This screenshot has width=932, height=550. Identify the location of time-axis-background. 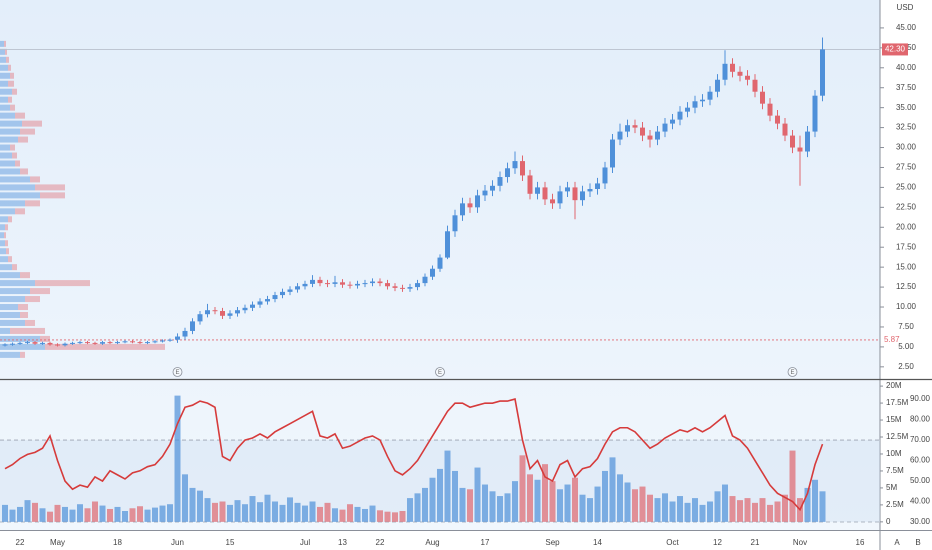
(440, 540).